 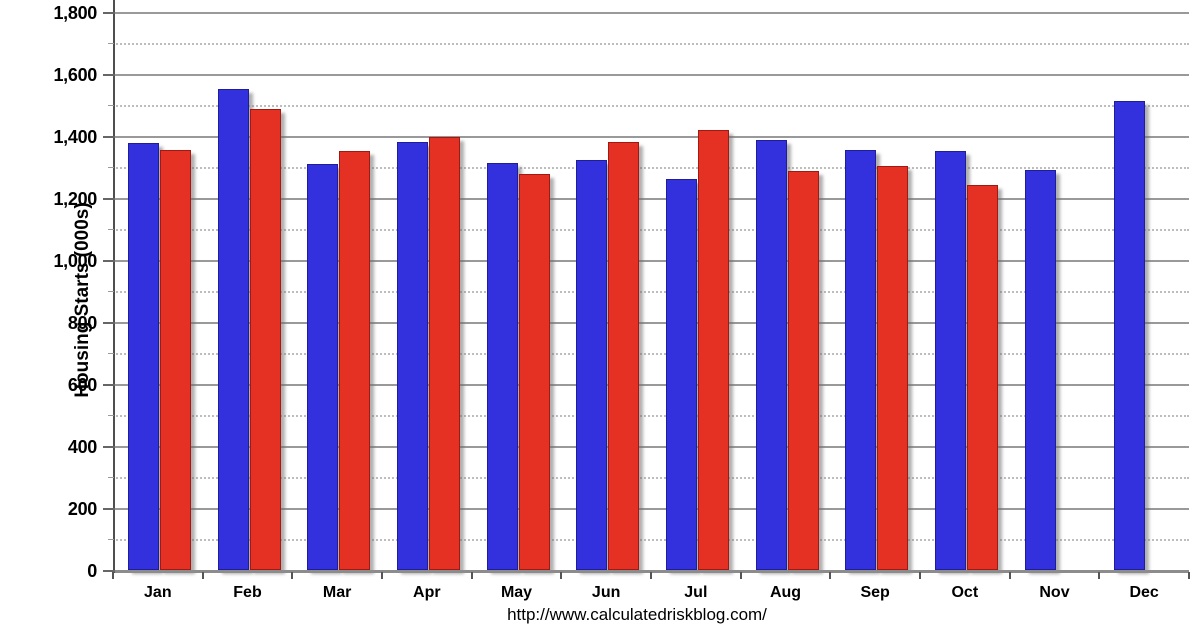 I want to click on bar-red-oct, so click(x=982, y=377).